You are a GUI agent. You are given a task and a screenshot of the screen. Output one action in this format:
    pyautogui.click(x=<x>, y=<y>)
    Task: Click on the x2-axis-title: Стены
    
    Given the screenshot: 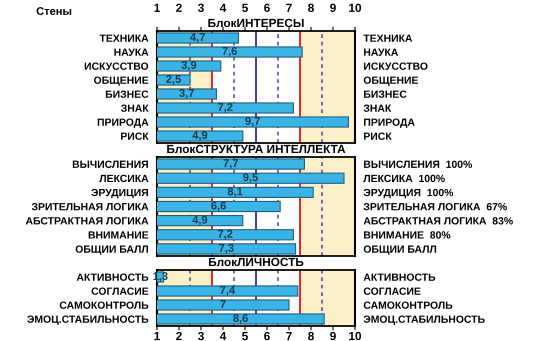 What is the action you would take?
    pyautogui.click(x=54, y=11)
    